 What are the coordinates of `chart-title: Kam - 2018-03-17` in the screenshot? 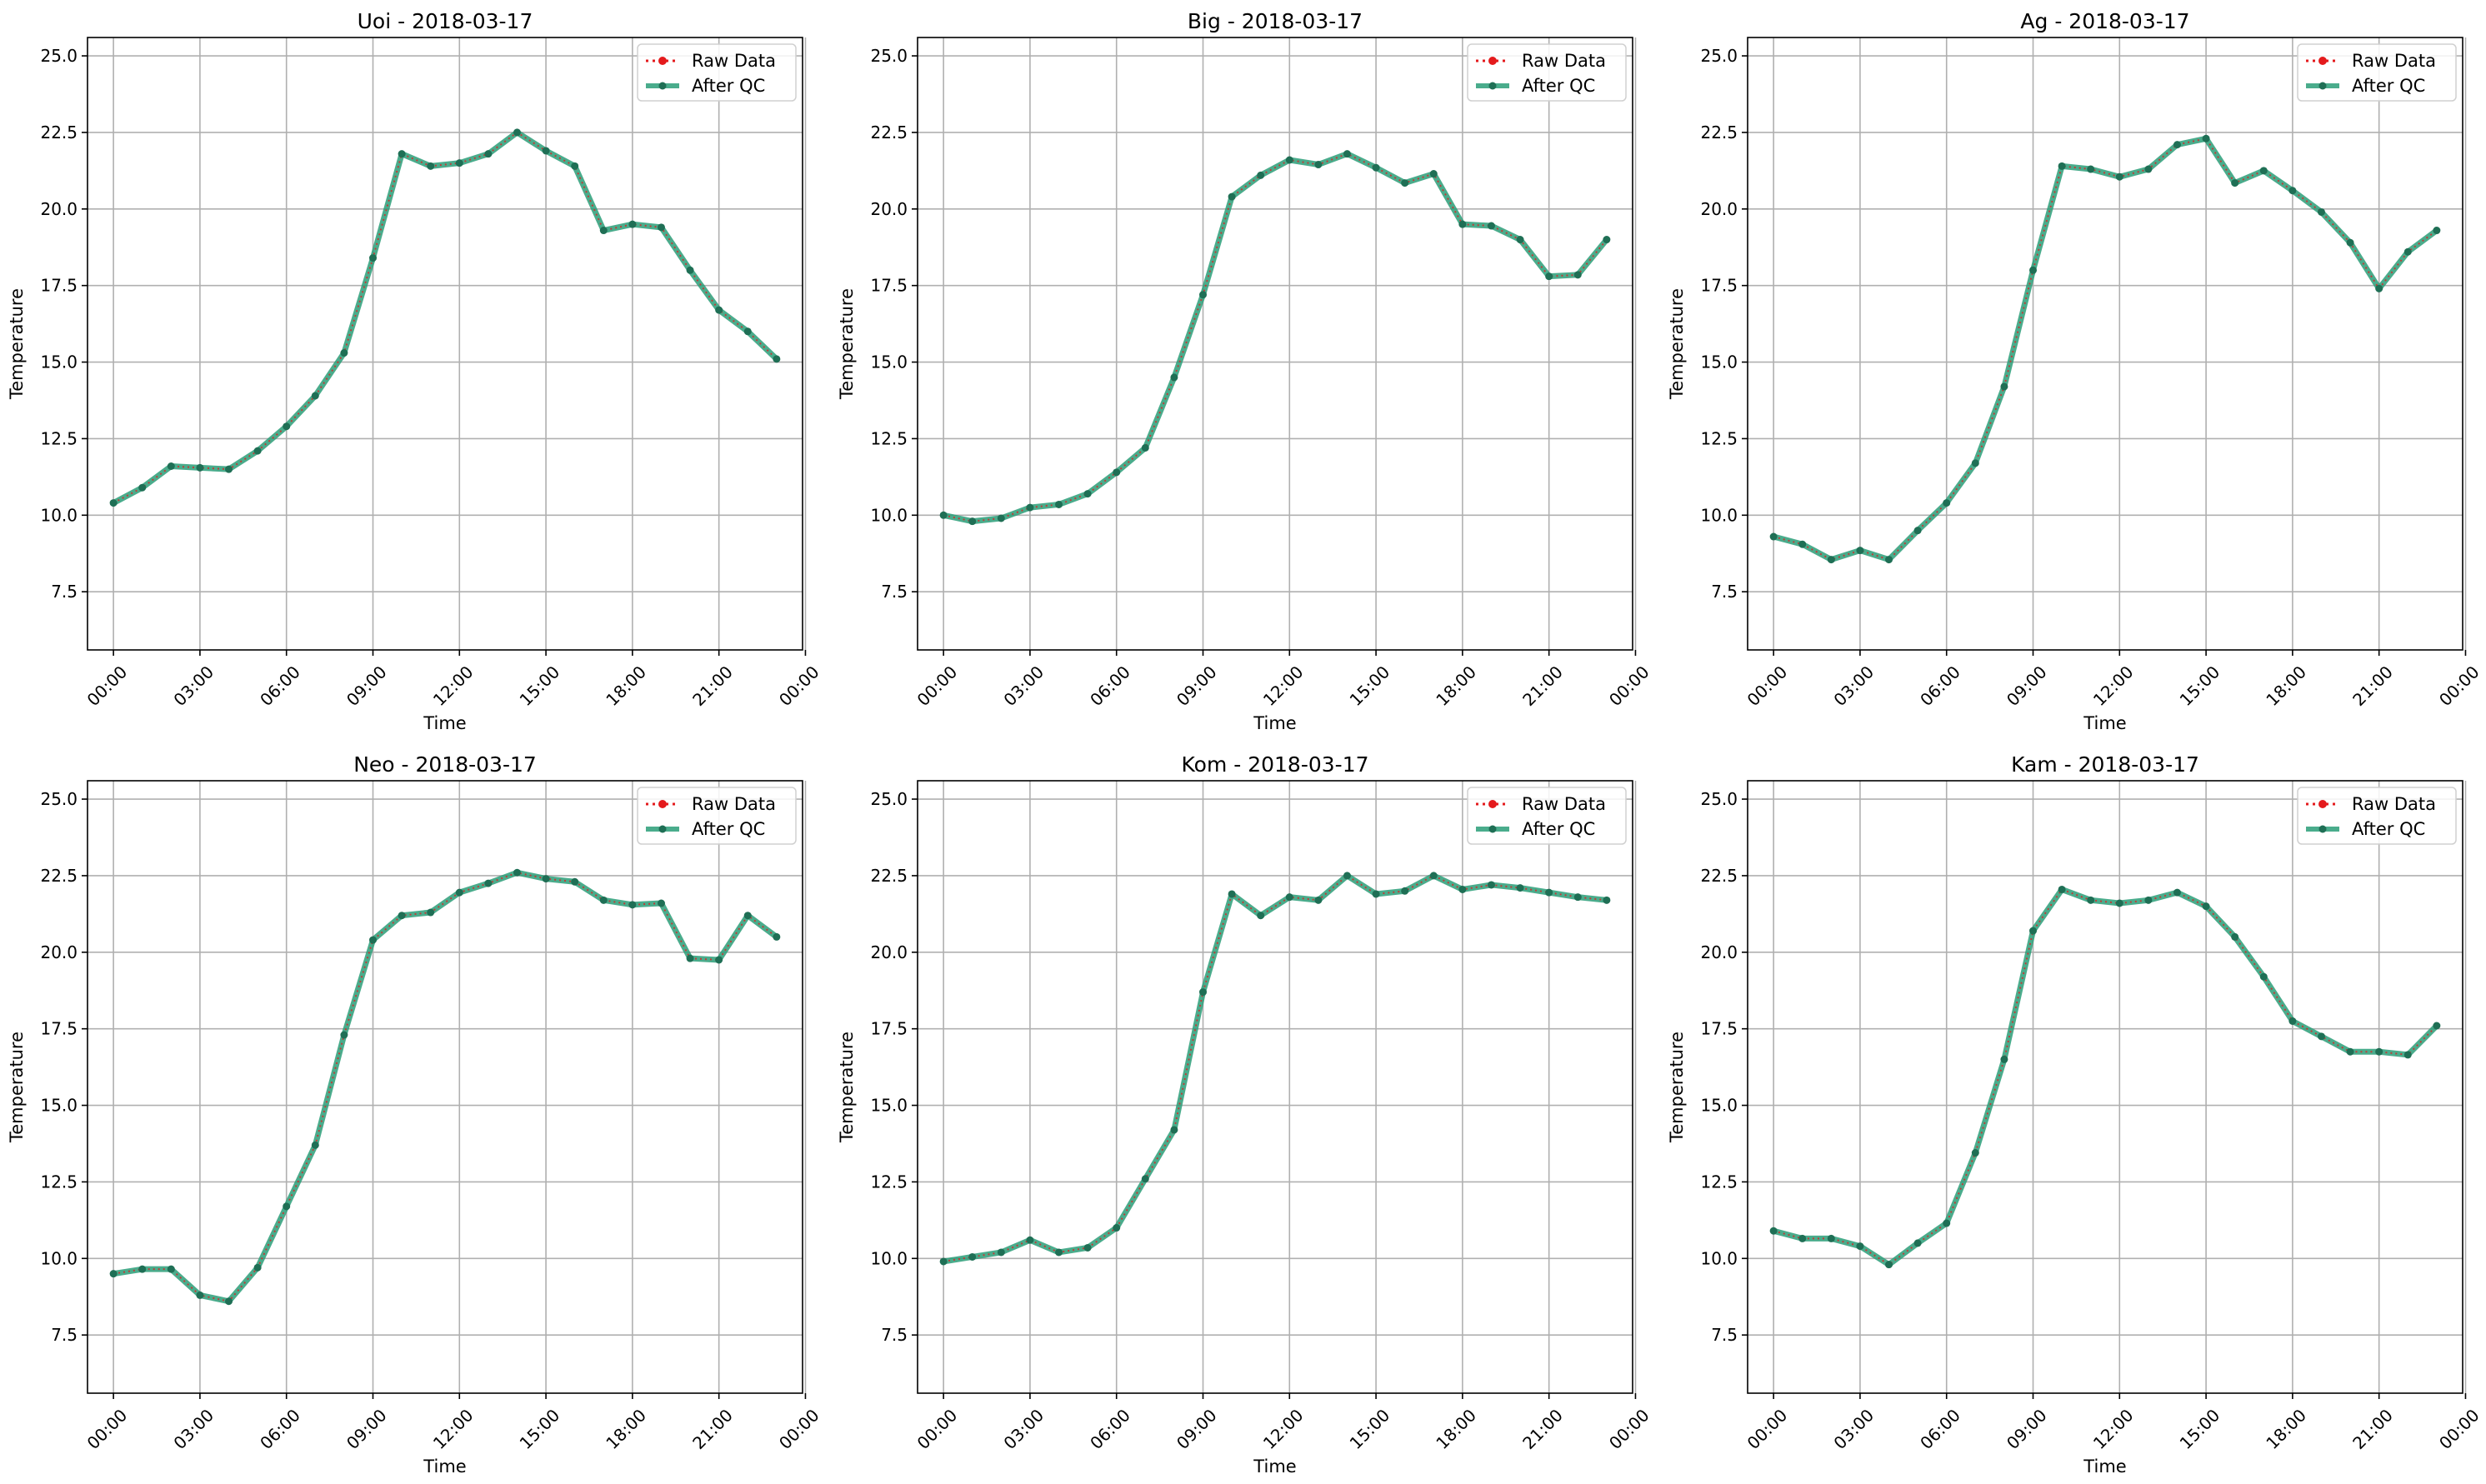 It's located at (2105, 764).